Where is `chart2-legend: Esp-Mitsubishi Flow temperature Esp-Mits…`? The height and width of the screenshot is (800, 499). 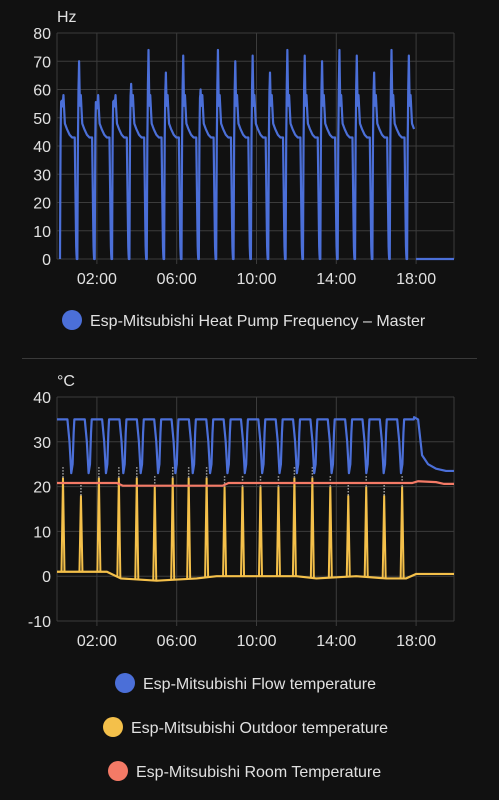 chart2-legend: Esp-Mitsubishi Flow temperature Esp-Mits… is located at coordinates (245, 727).